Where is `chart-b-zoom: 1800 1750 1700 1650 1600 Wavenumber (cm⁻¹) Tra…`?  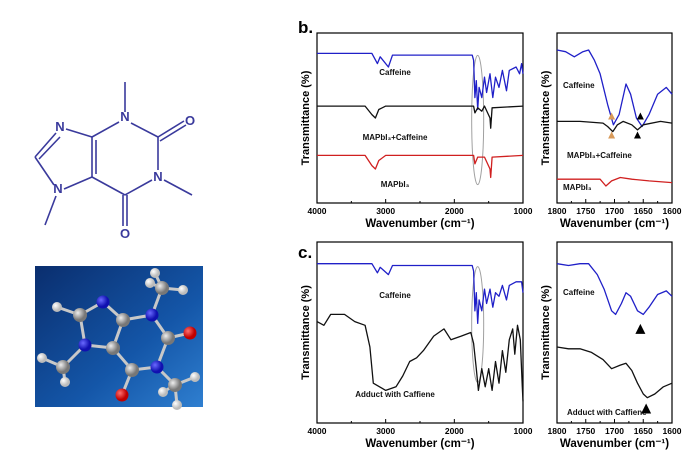 chart-b-zoom: 1800 1750 1700 1650 1600 Wavenumber (cm⁻¹) Tra… is located at coordinates (611, 131).